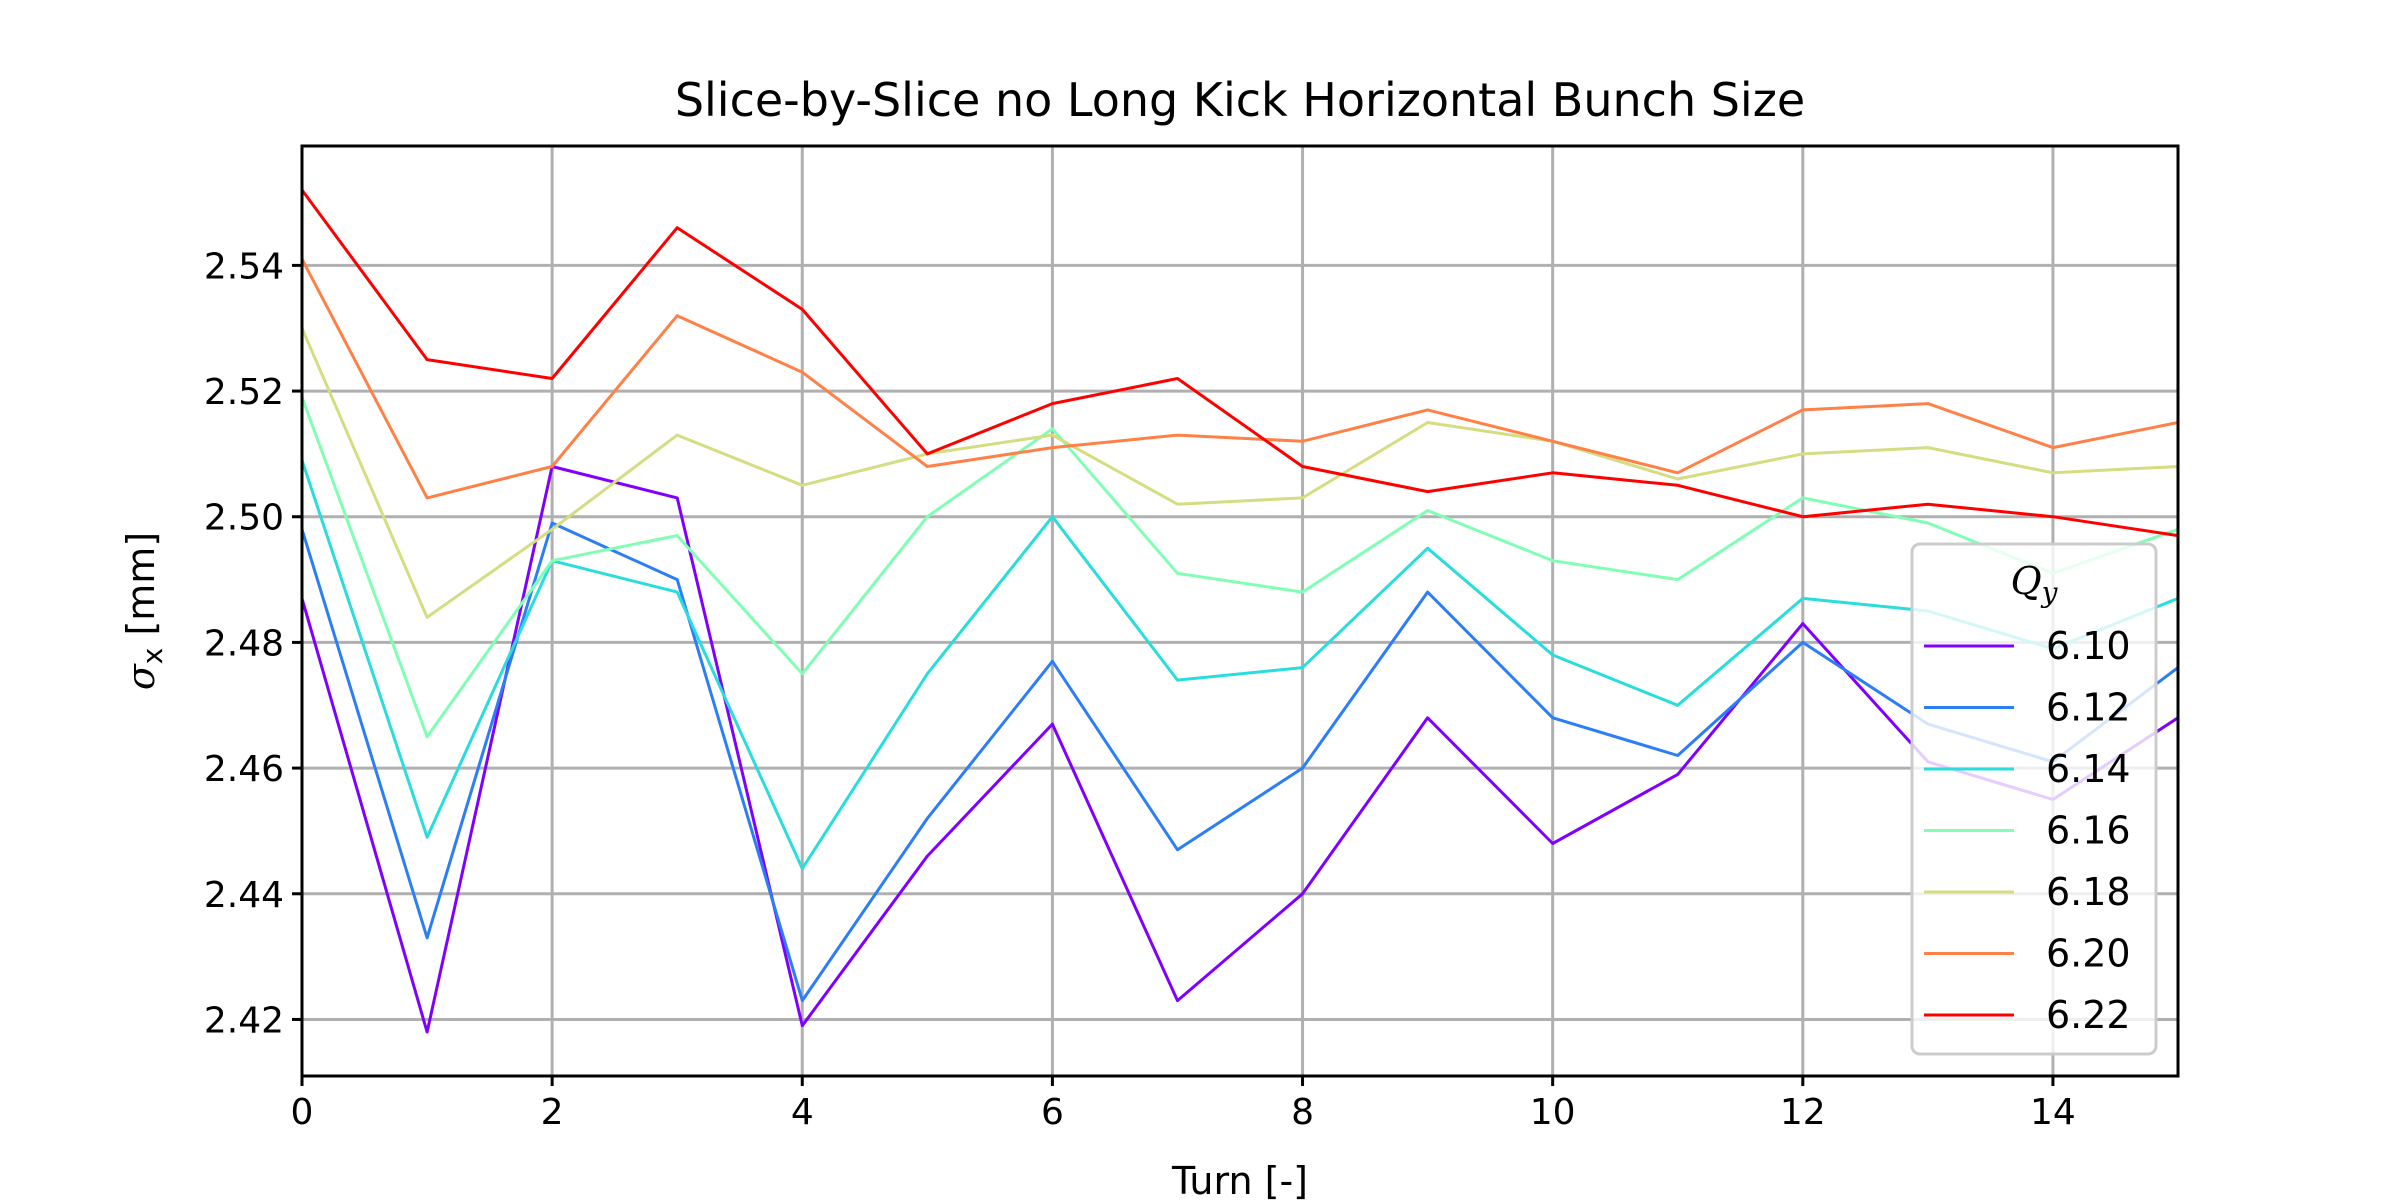 The width and height of the screenshot is (2400, 1200). I want to click on legend-label-6.20: 6.20, so click(2088, 954).